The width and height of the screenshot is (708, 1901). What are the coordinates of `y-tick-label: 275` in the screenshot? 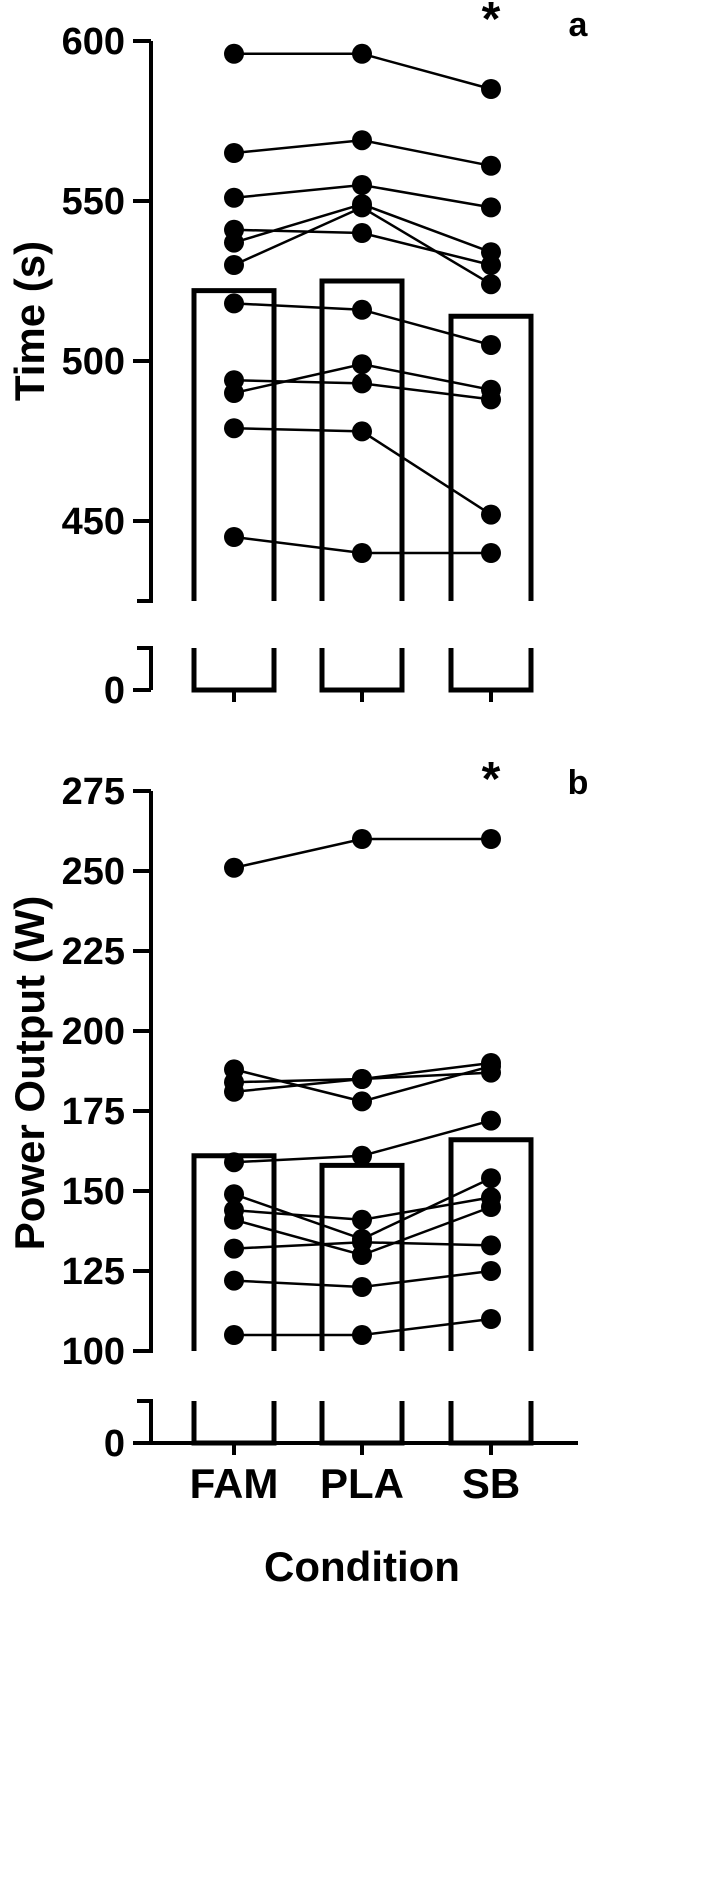 It's located at (93, 792).